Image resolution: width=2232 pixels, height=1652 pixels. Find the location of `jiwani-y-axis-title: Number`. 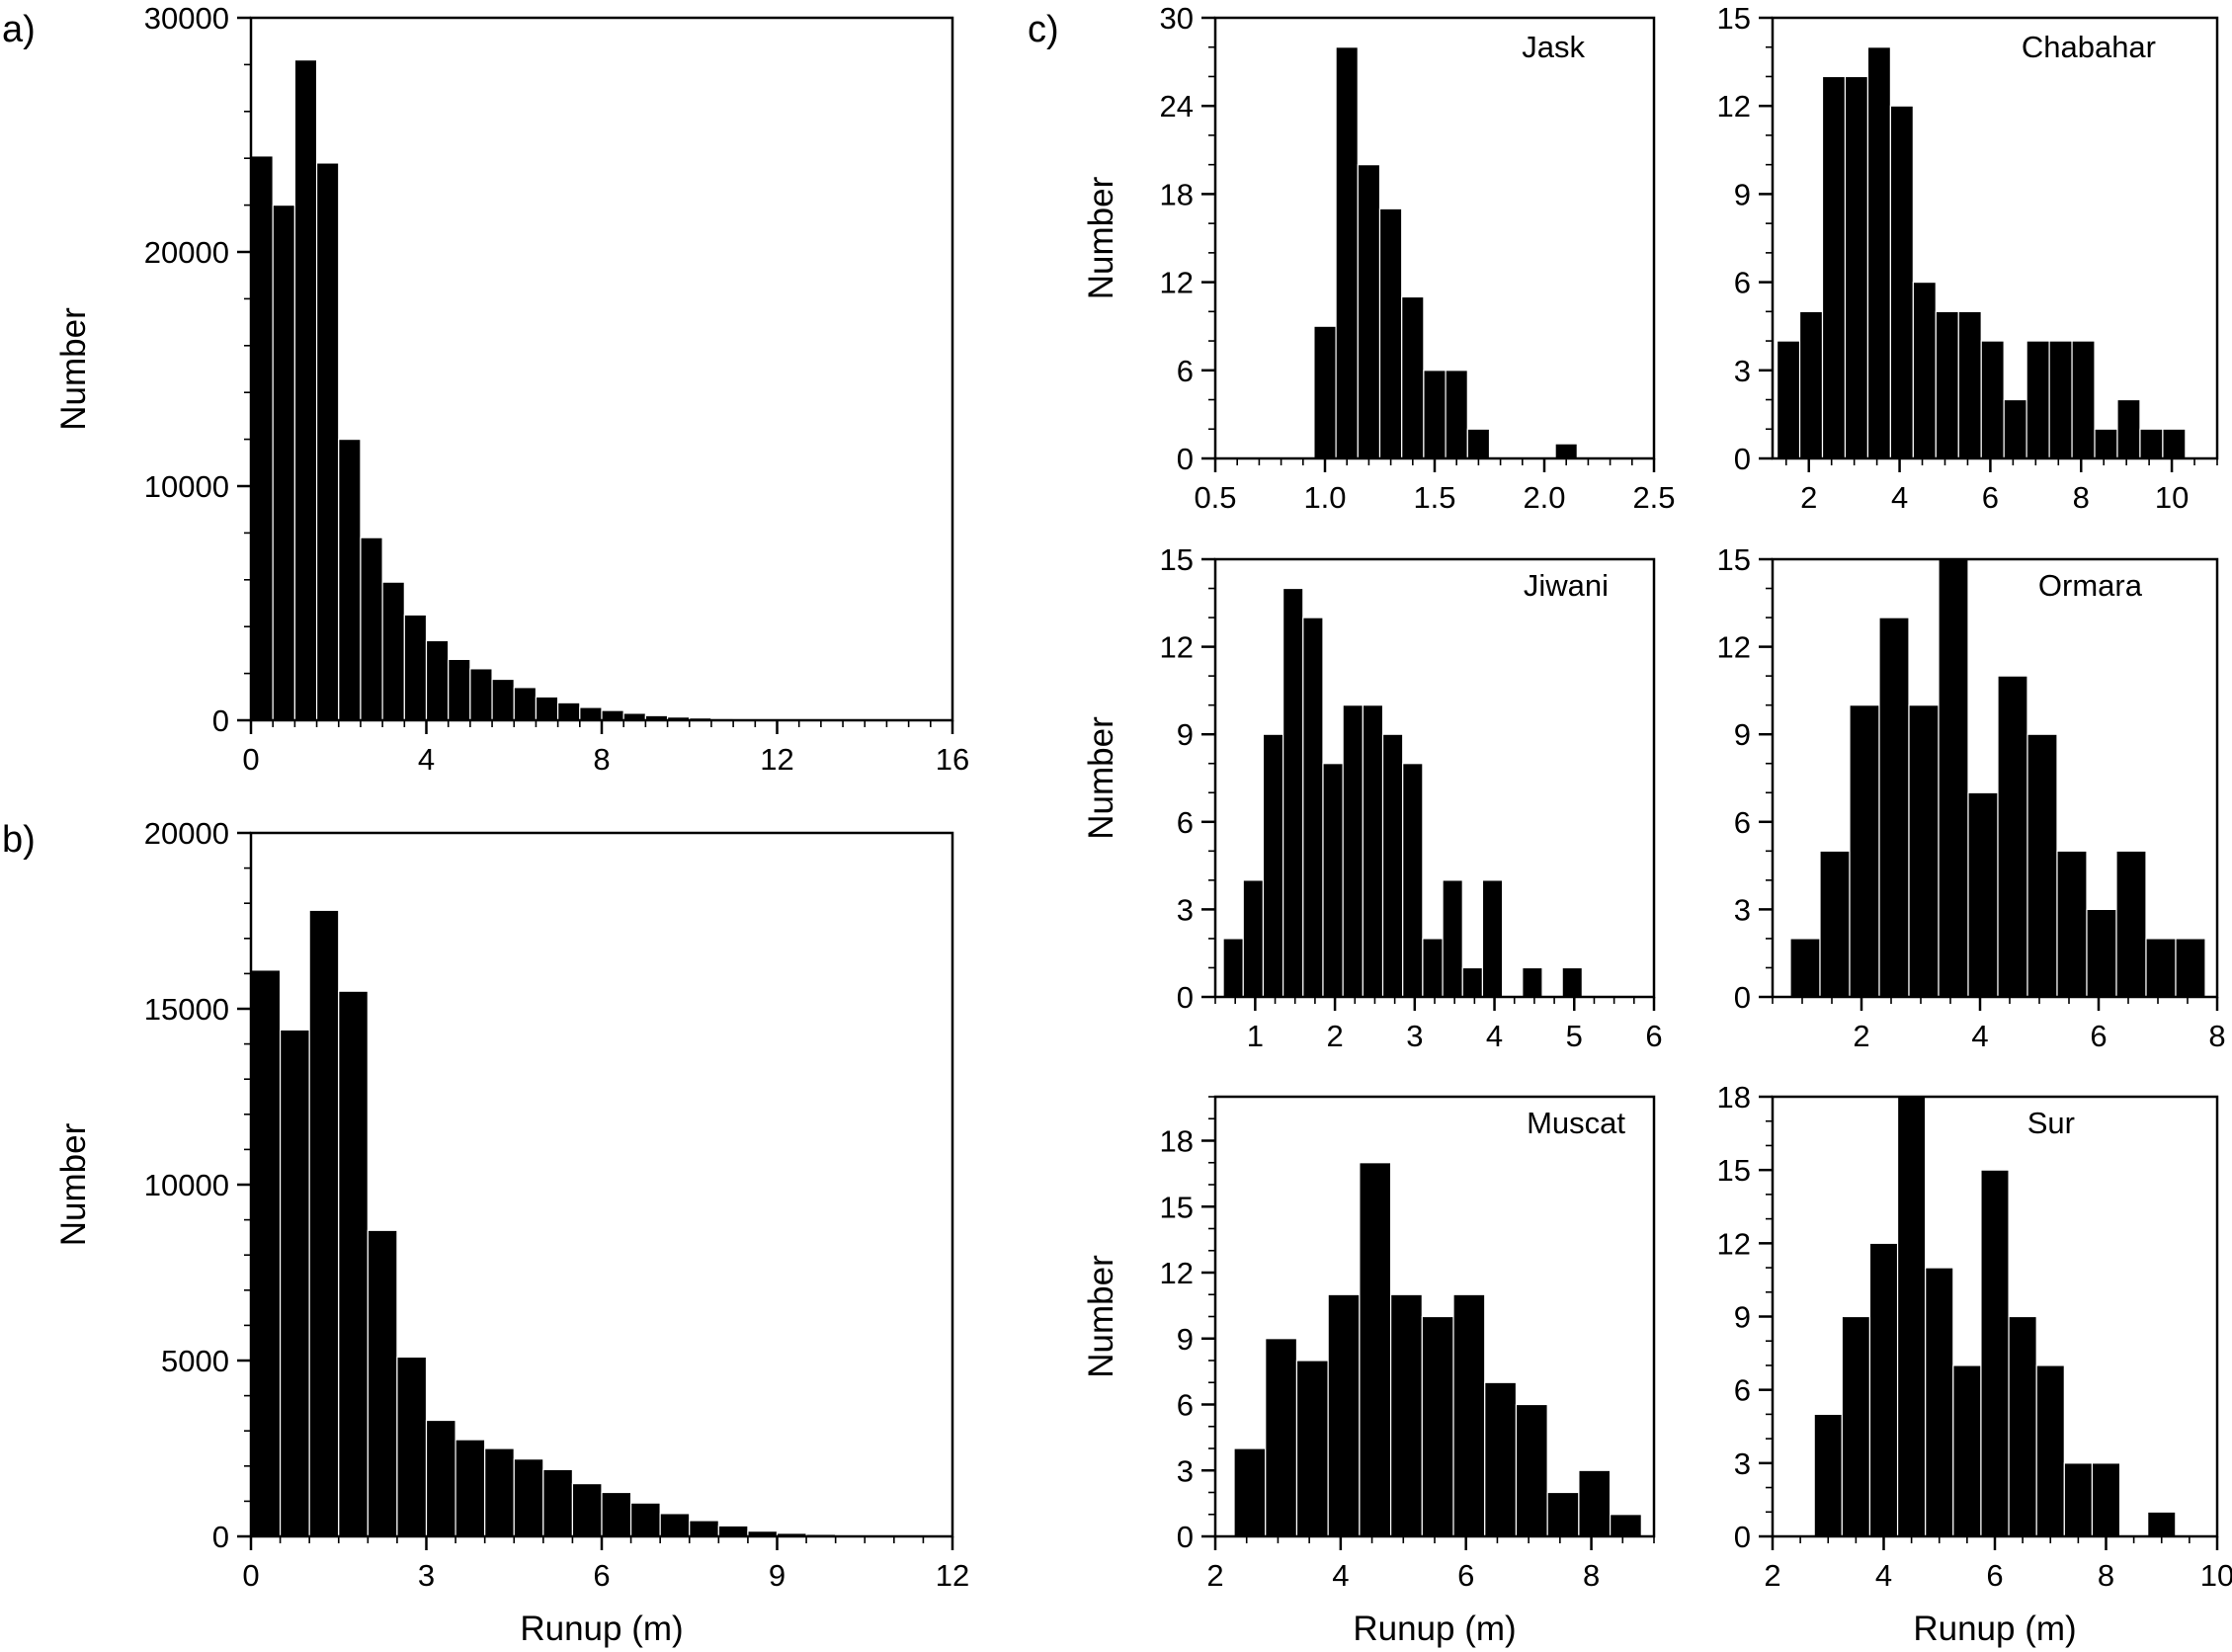

jiwani-y-axis-title: Number is located at coordinates (1101, 778).